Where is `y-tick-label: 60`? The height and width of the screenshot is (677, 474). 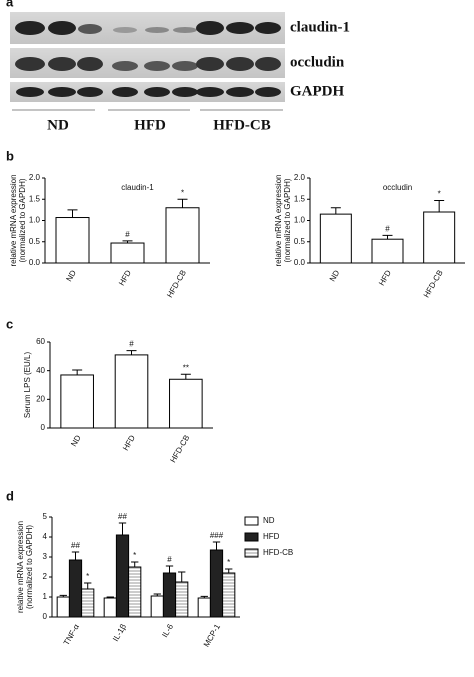 y-tick-label: 60 is located at coordinates (40, 341).